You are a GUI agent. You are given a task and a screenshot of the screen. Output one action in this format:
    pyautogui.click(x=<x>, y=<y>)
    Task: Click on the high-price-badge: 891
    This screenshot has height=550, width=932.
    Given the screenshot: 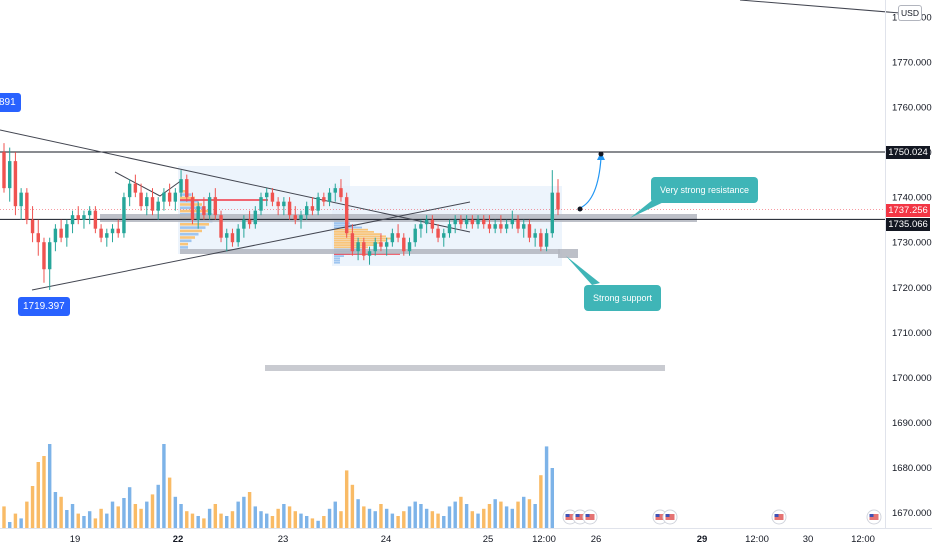 What is the action you would take?
    pyautogui.click(x=10, y=102)
    